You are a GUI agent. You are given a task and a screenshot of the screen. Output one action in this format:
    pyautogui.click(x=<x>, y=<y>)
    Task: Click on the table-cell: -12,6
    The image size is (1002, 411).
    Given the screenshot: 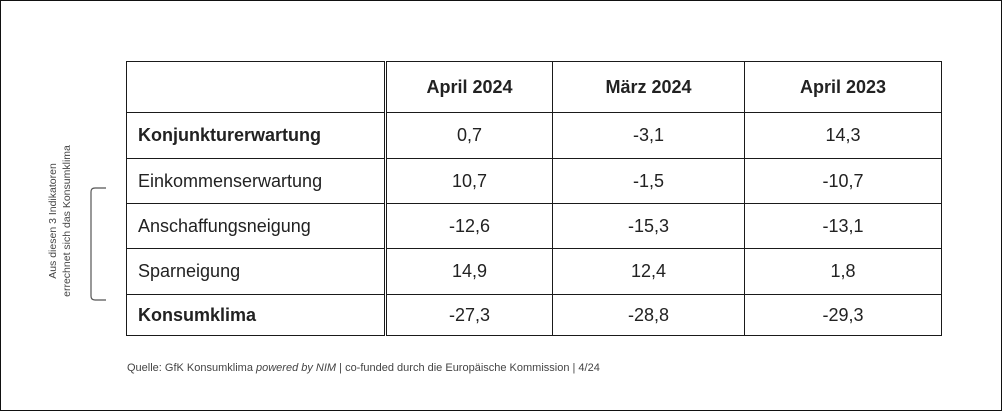 What is the action you would take?
    pyautogui.click(x=469, y=226)
    